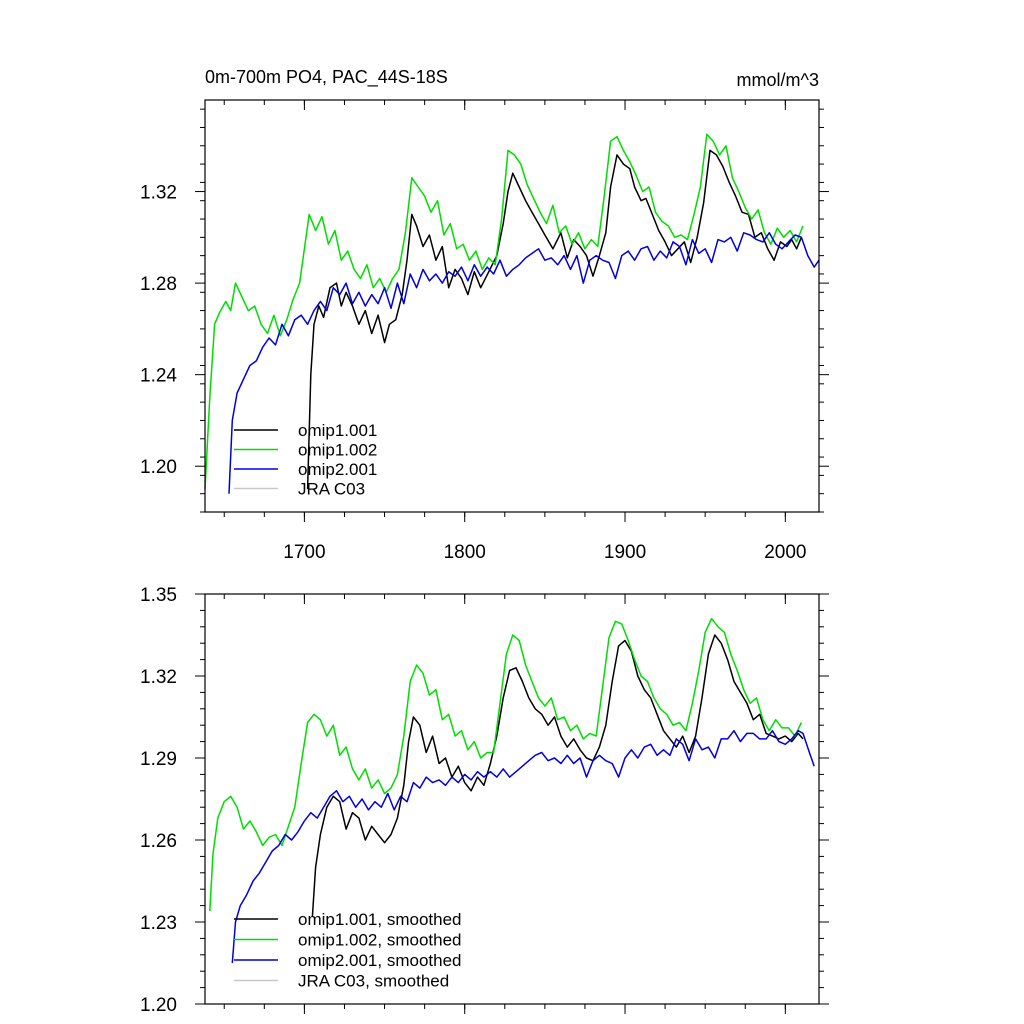  I want to click on legend-label: omip1.001, smoothed, so click(380, 919).